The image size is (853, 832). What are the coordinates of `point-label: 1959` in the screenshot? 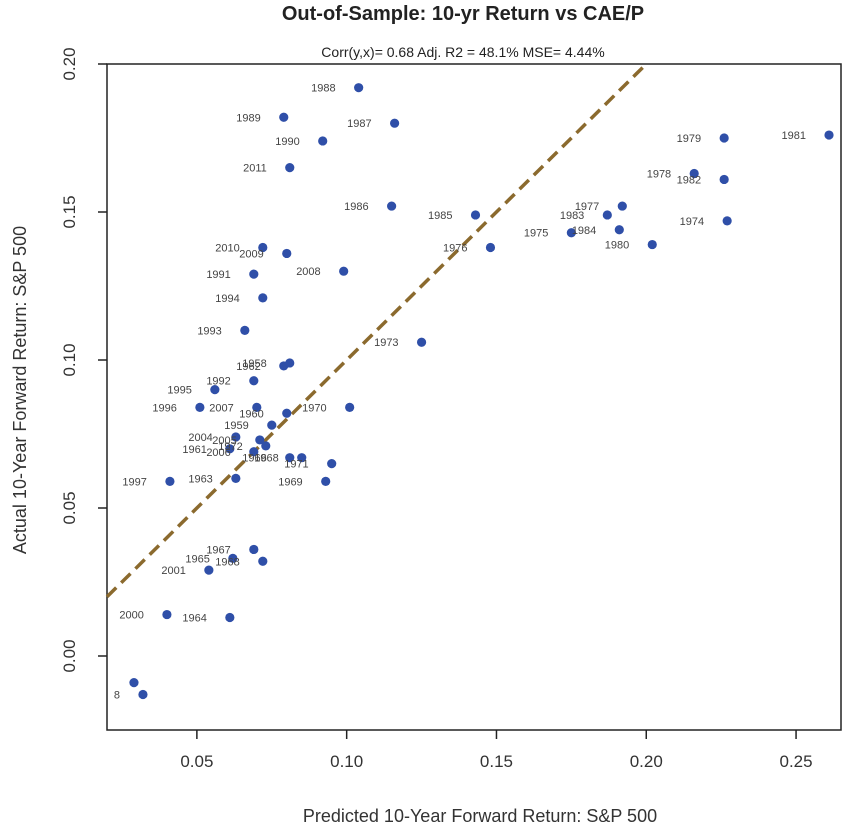 It's located at (236, 426).